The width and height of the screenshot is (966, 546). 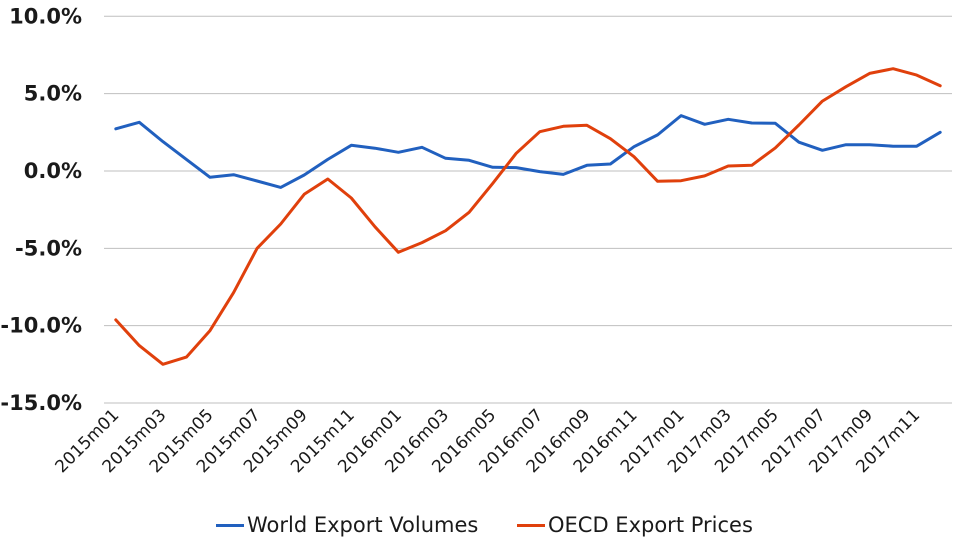 What do you see at coordinates (41, 403) in the screenshot?
I see `y-tick-label: -15.0%` at bounding box center [41, 403].